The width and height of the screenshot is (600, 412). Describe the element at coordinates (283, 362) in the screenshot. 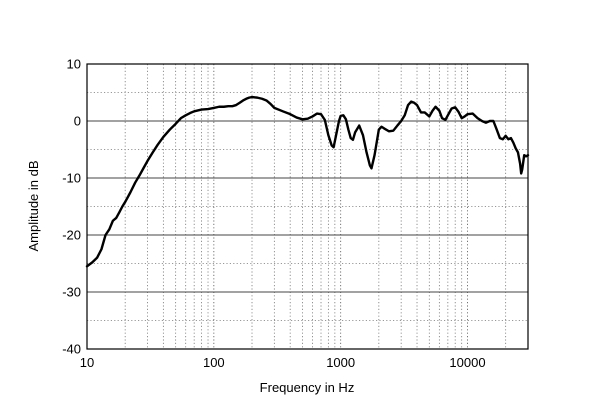

I see `x-tick-labels: 10 100 1000 10000` at that location.